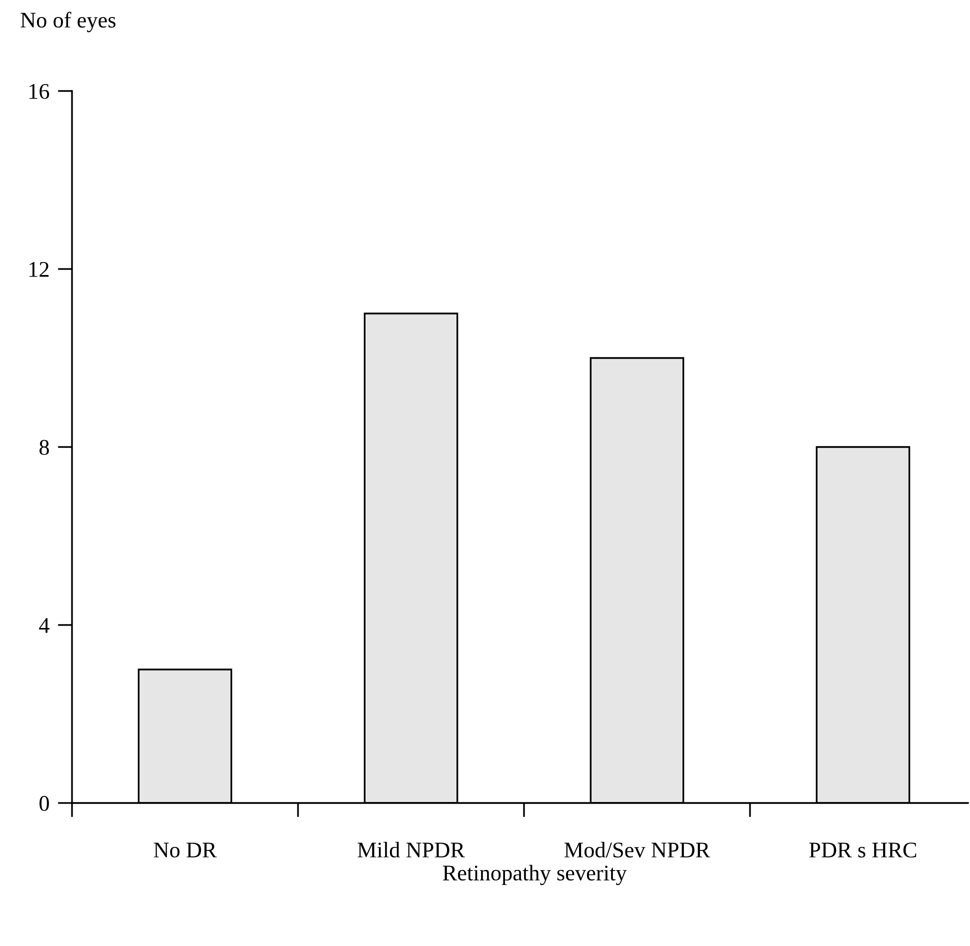 This screenshot has width=970, height=946. What do you see at coordinates (68, 22) in the screenshot?
I see `y-axis-title: No of eyes` at bounding box center [68, 22].